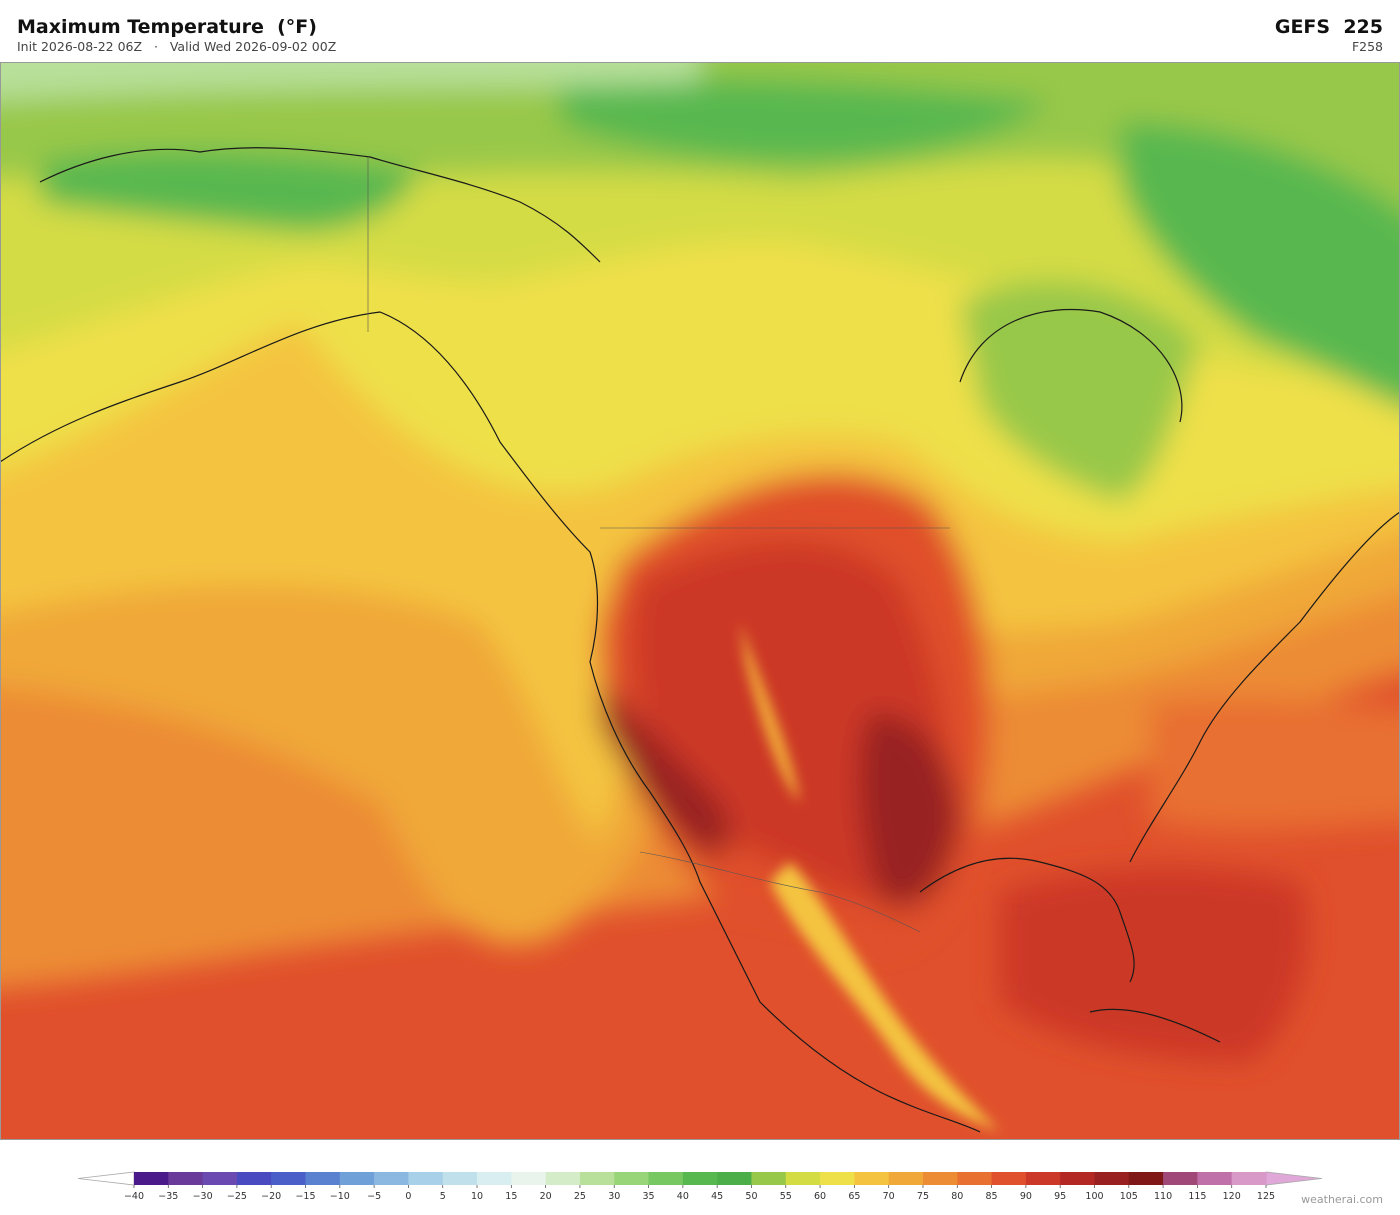 Image resolution: width=1400 pixels, height=1215 pixels. I want to click on tick-label: 30, so click(614, 1196).